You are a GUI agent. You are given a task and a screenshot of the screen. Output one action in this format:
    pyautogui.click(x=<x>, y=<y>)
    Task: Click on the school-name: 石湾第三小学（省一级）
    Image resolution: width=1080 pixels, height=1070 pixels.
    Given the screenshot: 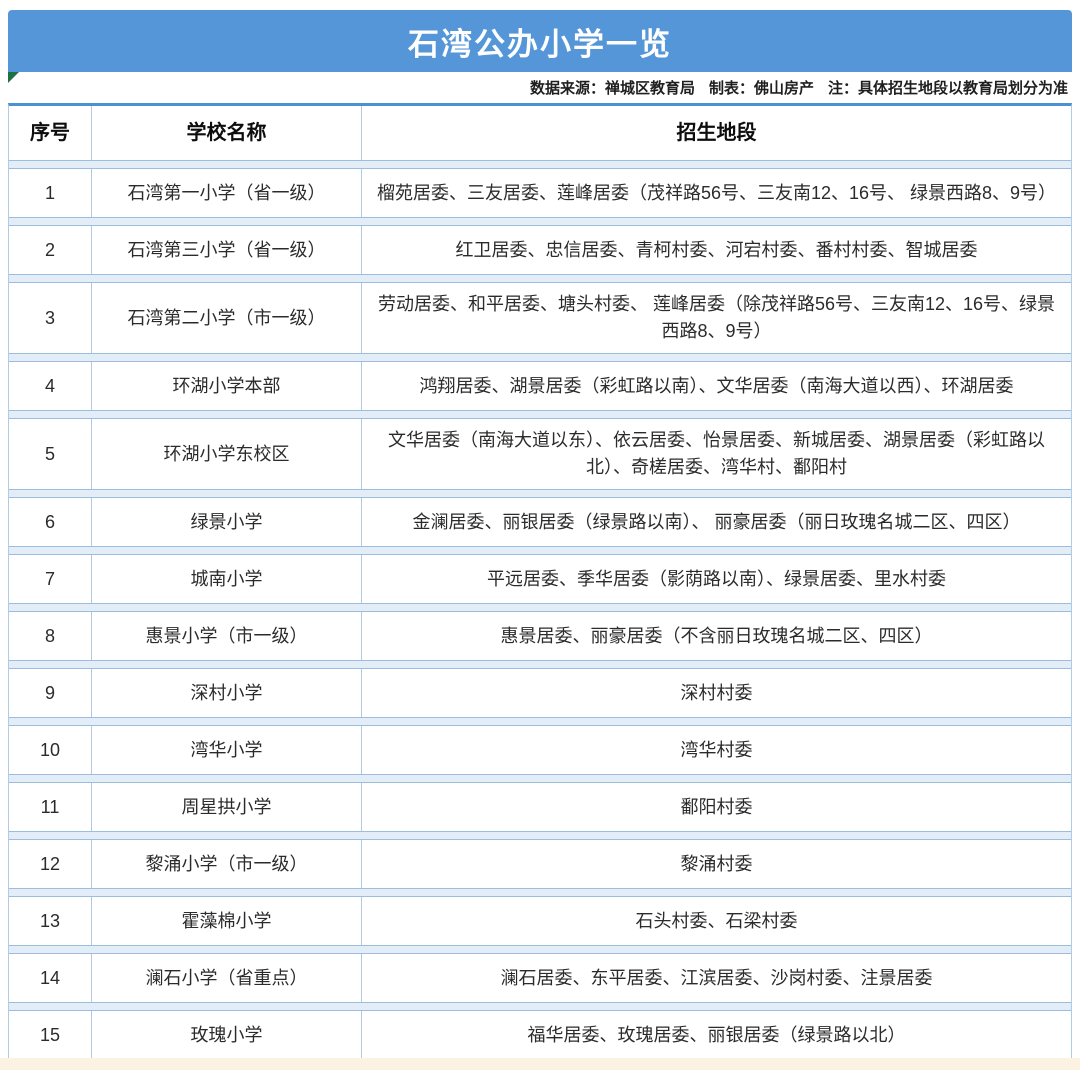 What is the action you would take?
    pyautogui.click(x=226, y=250)
    